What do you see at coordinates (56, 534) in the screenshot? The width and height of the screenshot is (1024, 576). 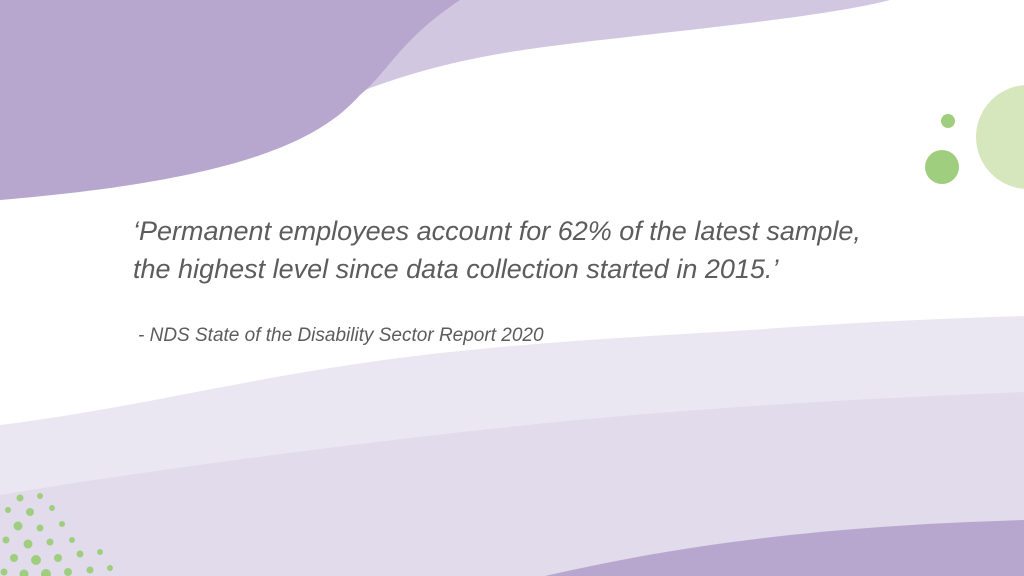 I see `green-dot-cluster` at bounding box center [56, 534].